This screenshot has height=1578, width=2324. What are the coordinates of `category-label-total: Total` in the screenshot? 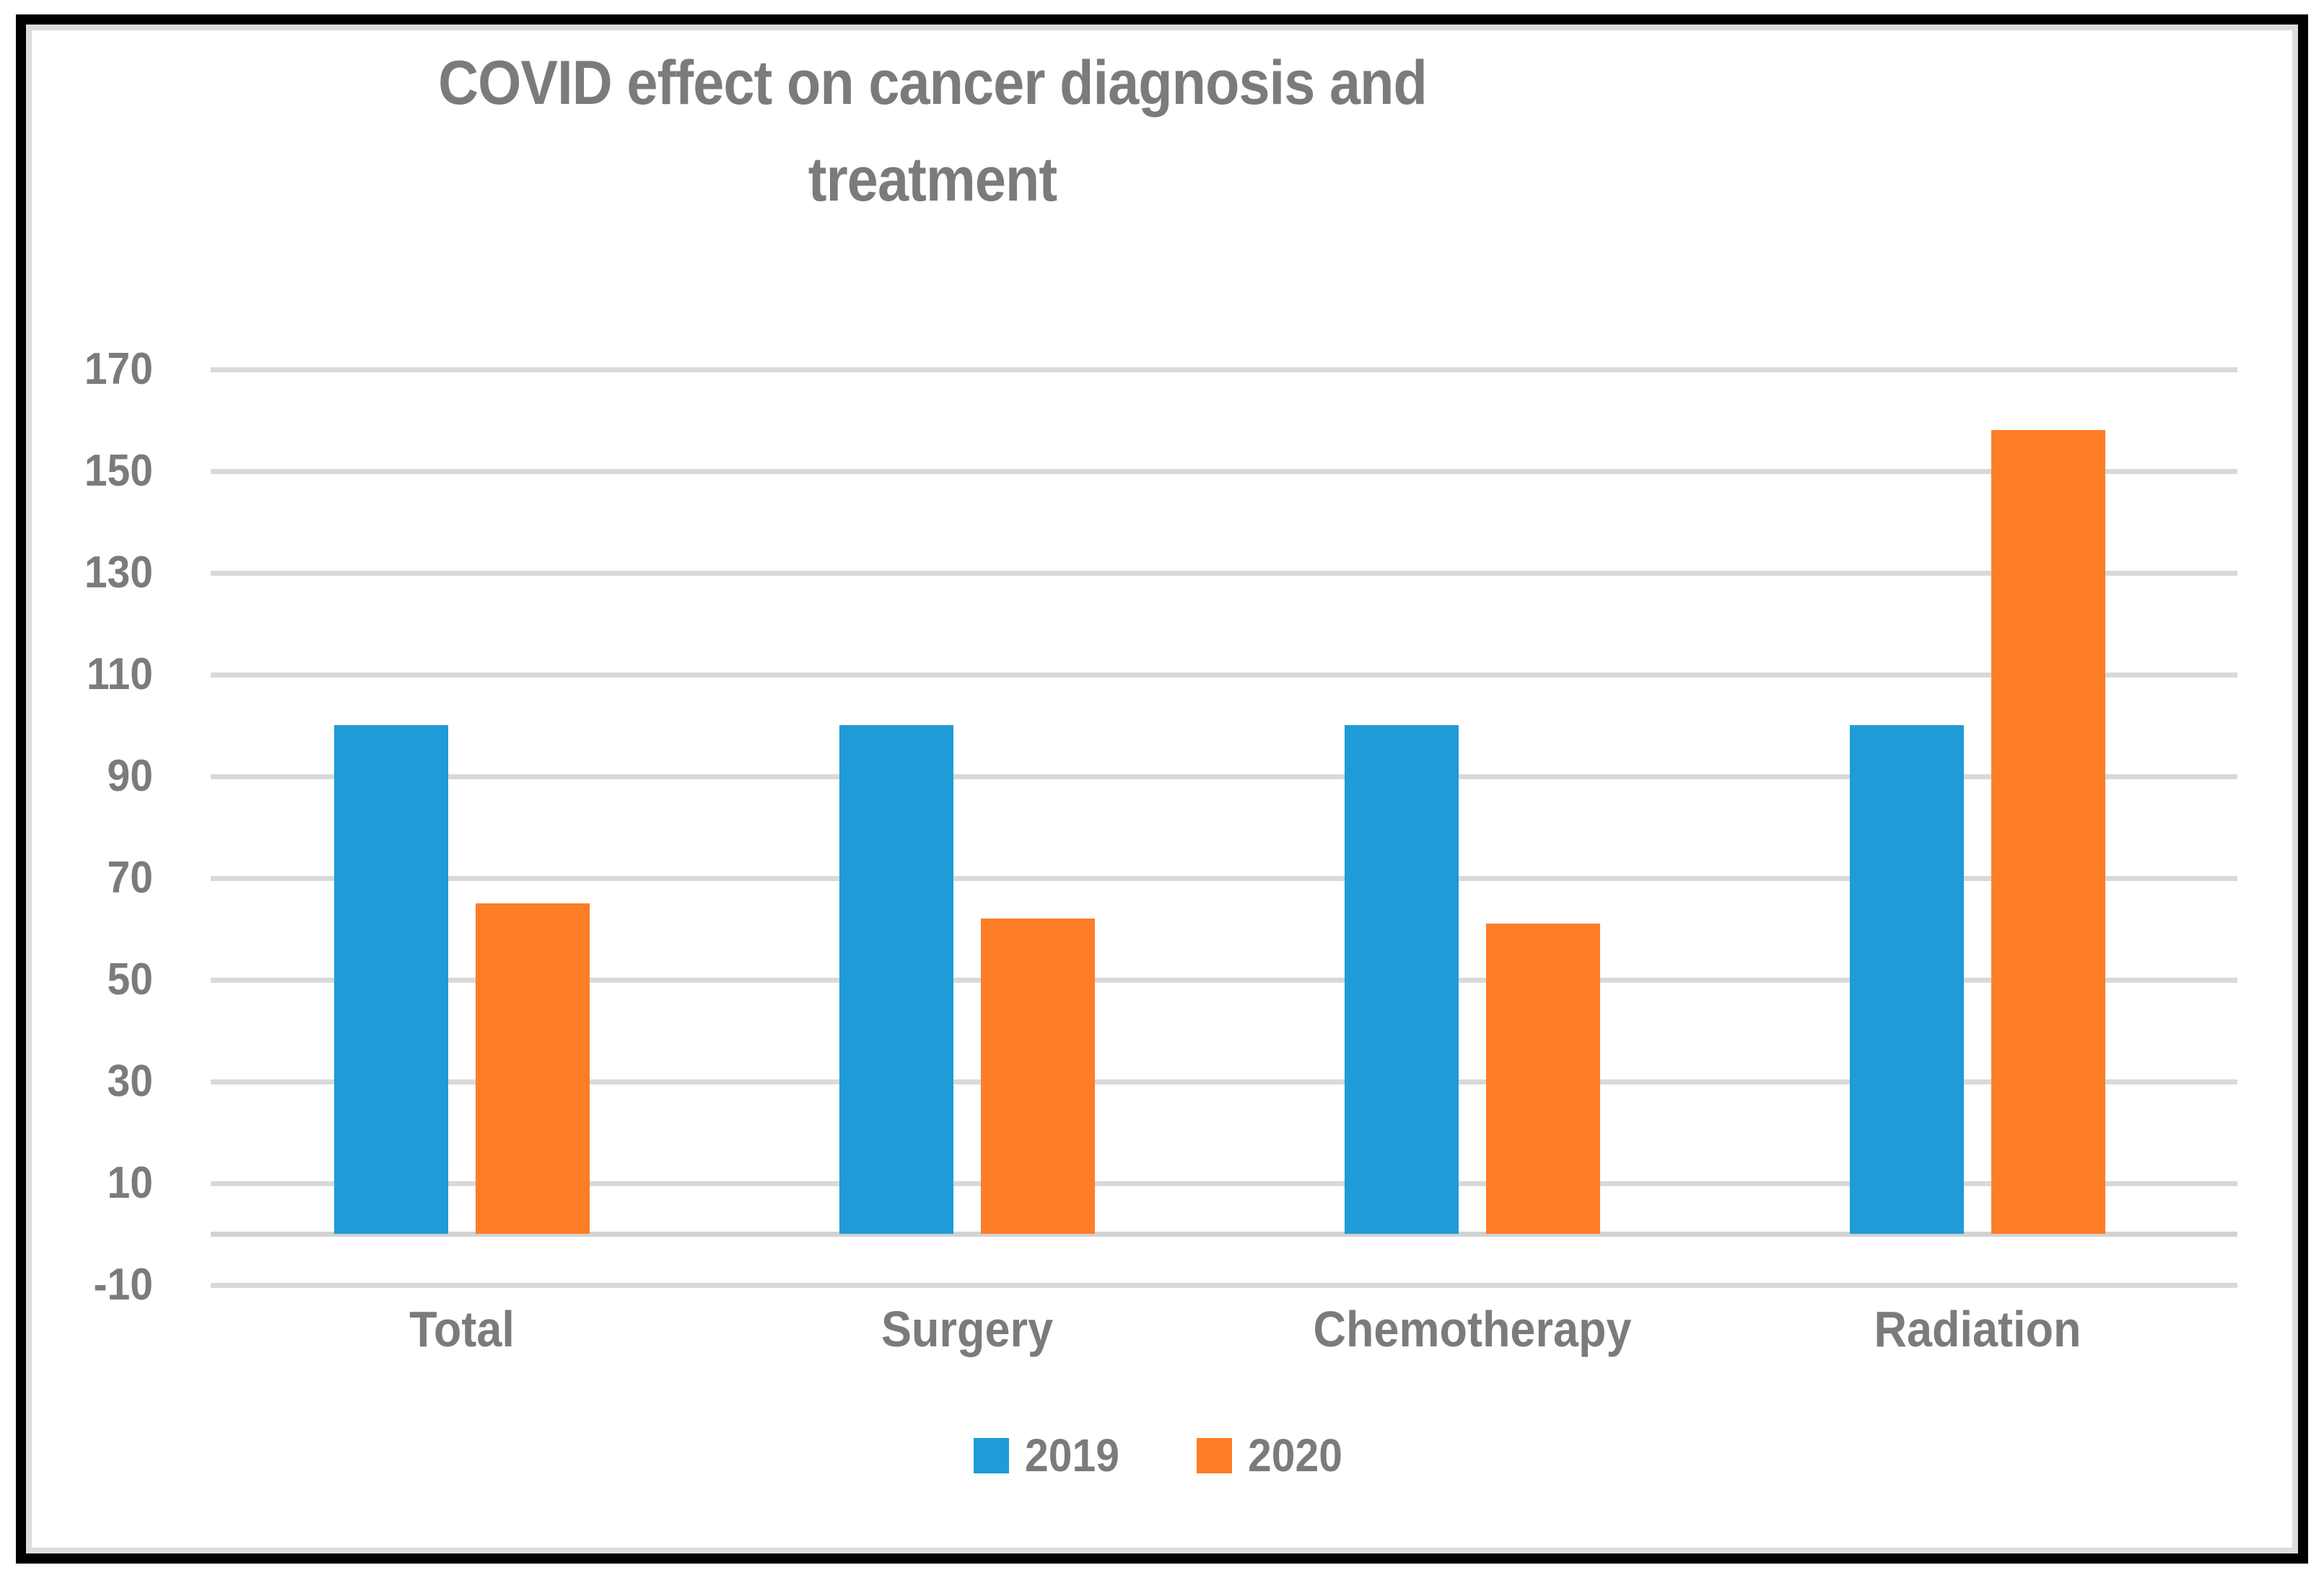 It's located at (462, 1329).